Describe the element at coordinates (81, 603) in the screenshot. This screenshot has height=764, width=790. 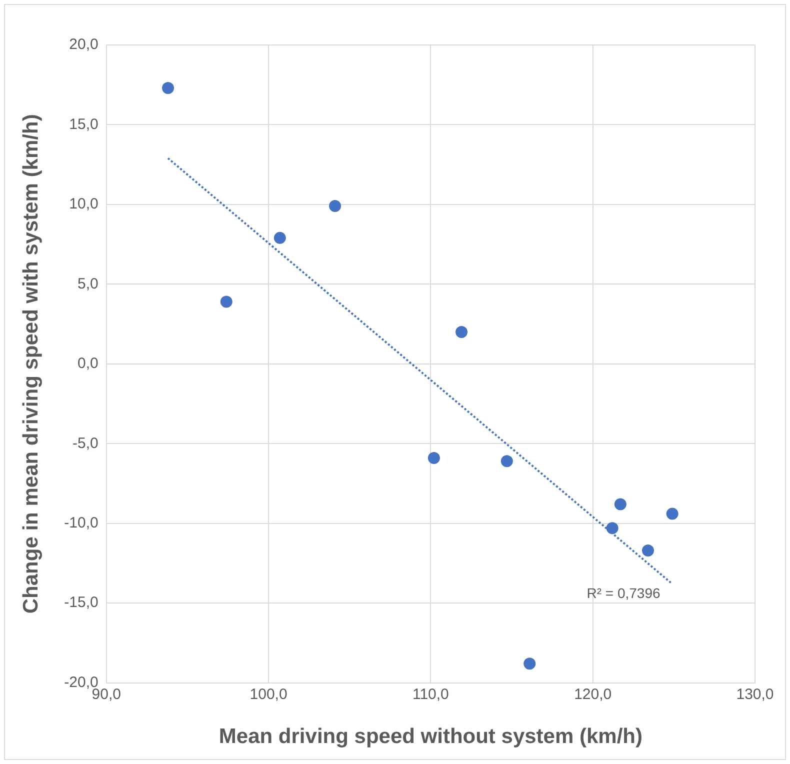
I see `y-tick-label: -15,0` at that location.